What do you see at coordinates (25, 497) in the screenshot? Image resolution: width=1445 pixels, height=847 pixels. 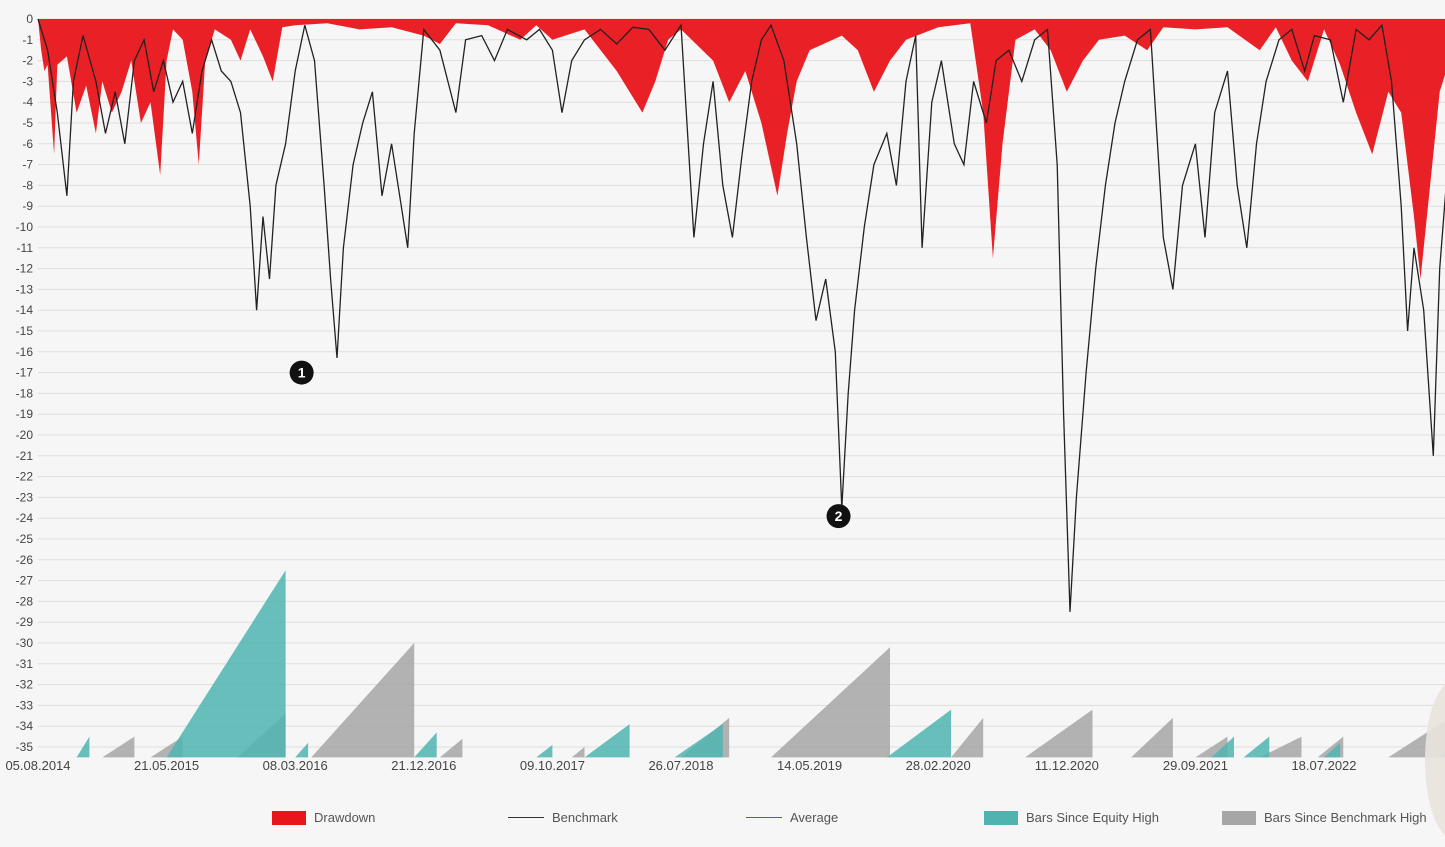 I see `y-tick-label: -23` at bounding box center [25, 497].